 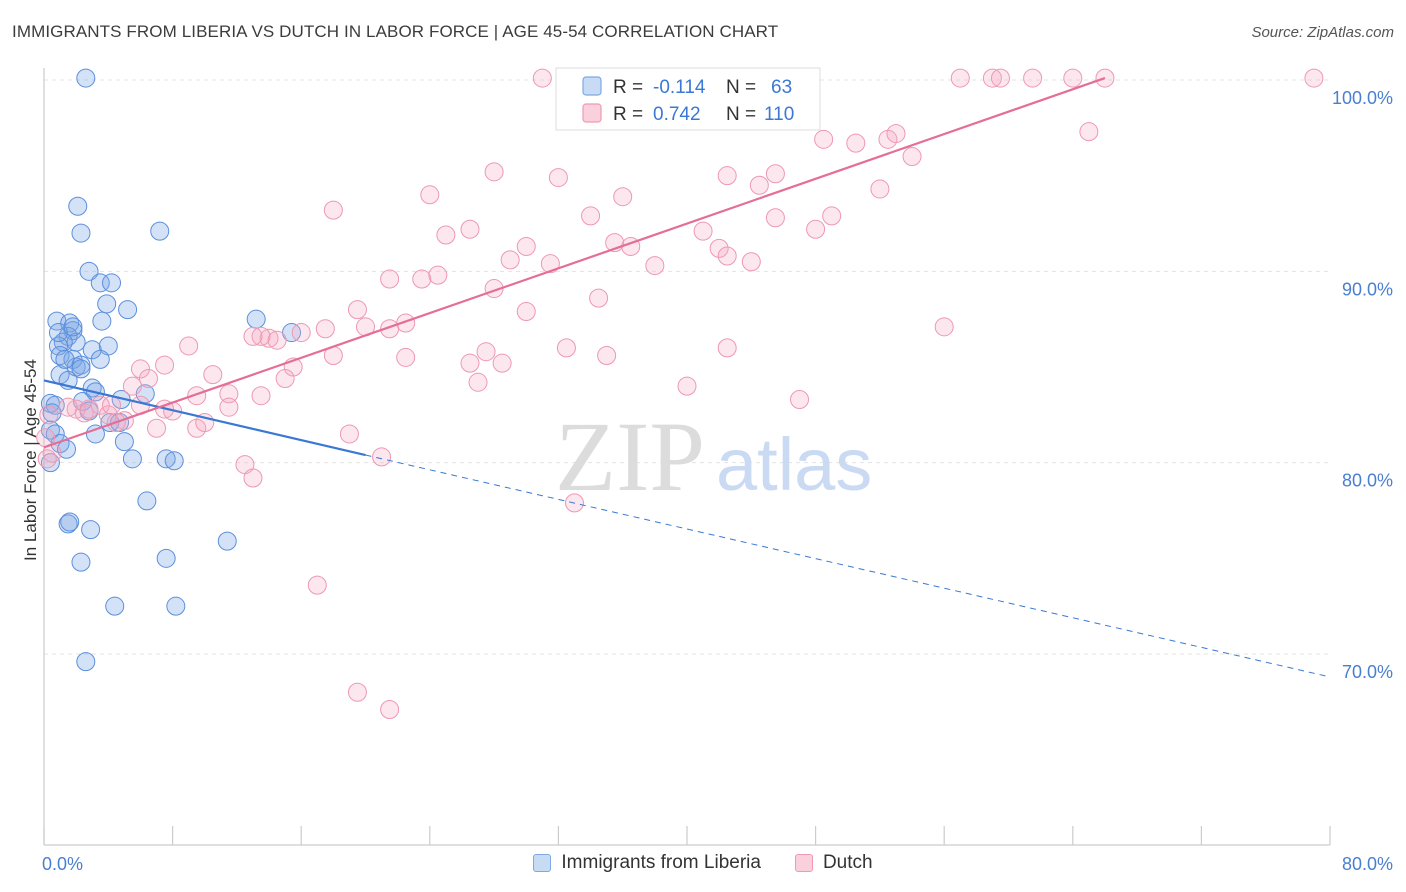 What do you see at coordinates (592, 86) in the screenshot?
I see `stats-legend-swatch-liberia` at bounding box center [592, 86].